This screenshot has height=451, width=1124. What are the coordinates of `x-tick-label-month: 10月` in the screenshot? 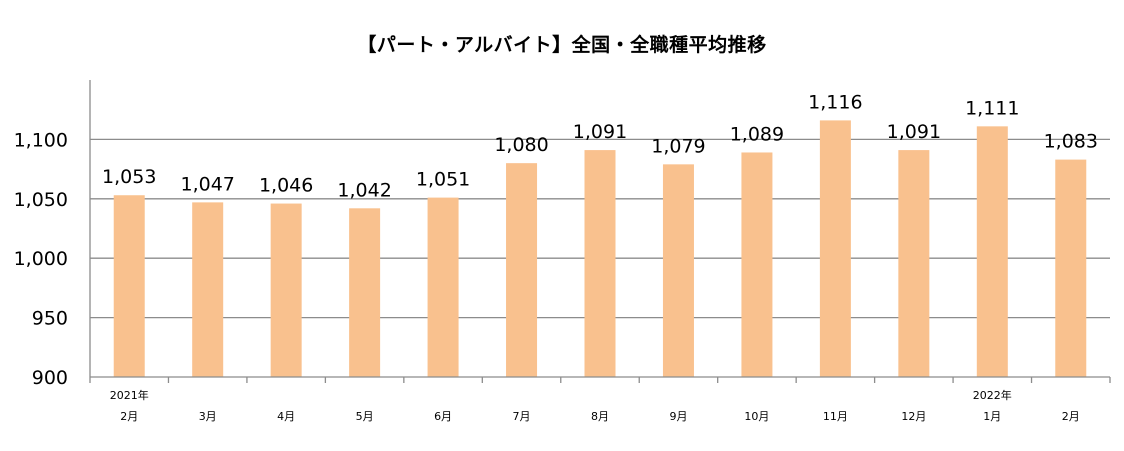 It's located at (756, 416).